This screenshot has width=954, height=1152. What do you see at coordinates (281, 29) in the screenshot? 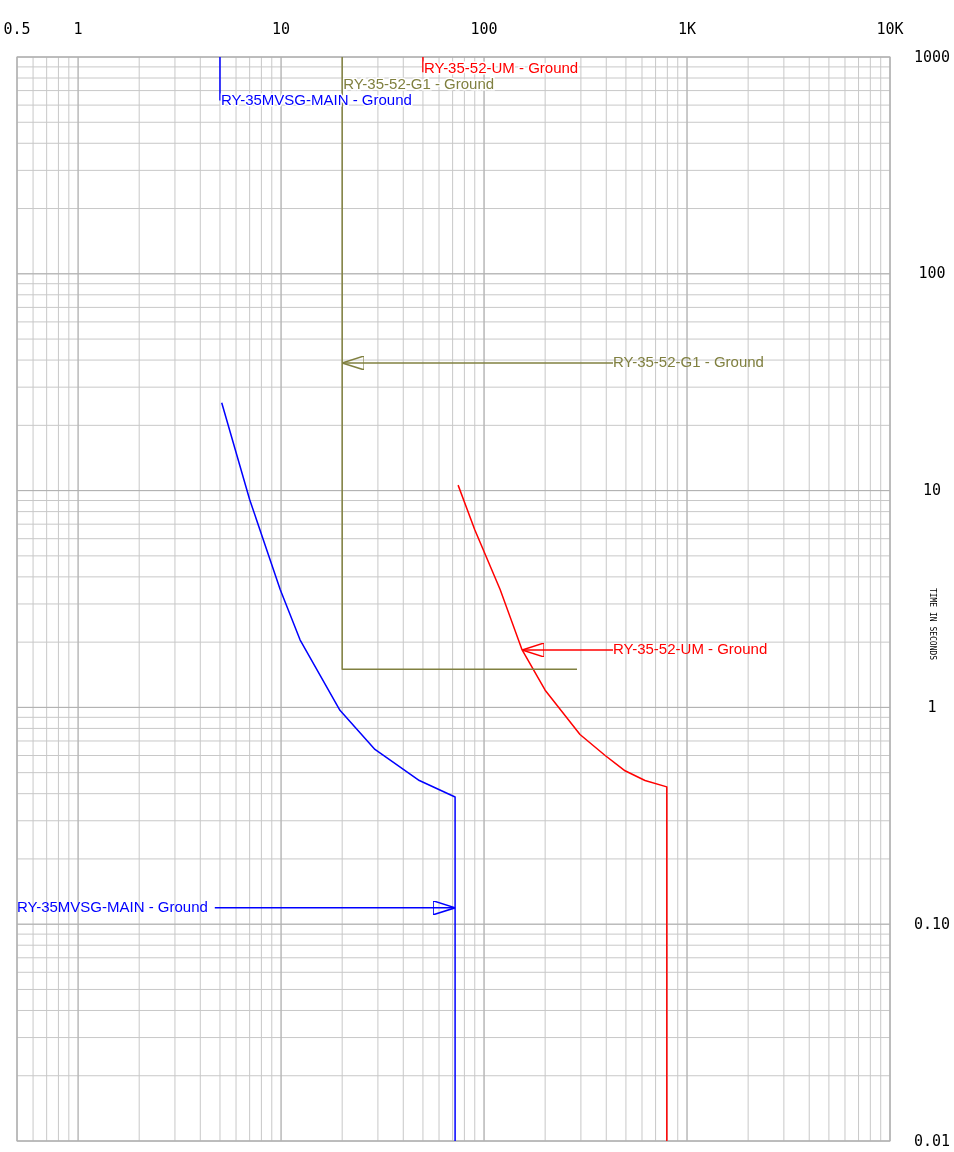
I see `x-tick-label: 10` at bounding box center [281, 29].